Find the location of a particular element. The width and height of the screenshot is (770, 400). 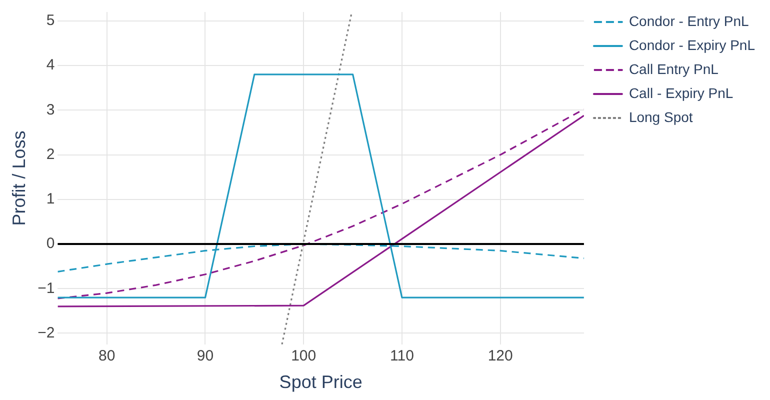

legend-label: Long Spot is located at coordinates (660, 116).